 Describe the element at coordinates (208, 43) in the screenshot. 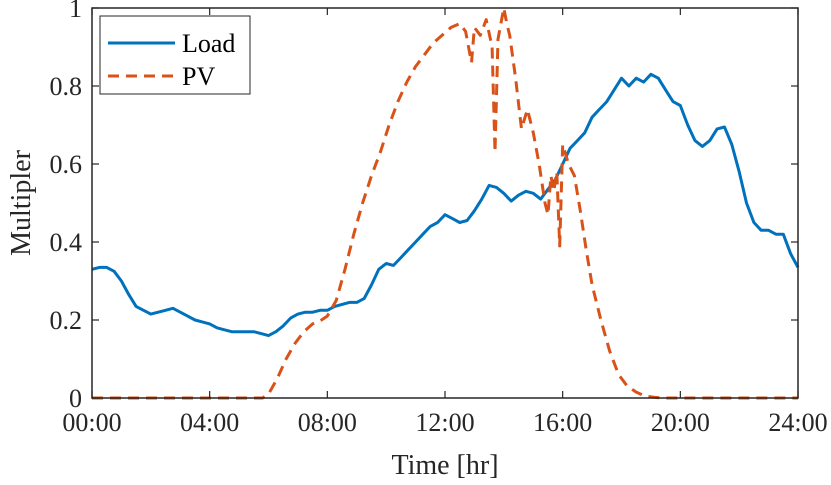

I see `legend-label-load: Load` at that location.